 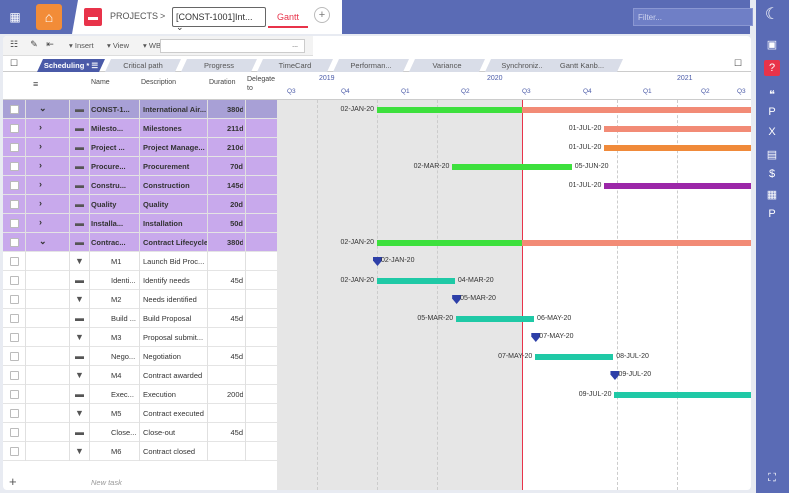 What do you see at coordinates (140, 223) in the screenshot?
I see `table-row: › ▬ Installa... Installation 50d` at bounding box center [140, 223].